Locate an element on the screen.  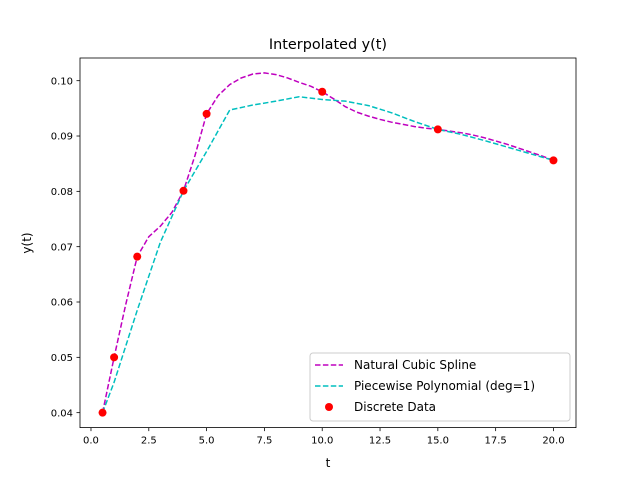
x-tick-label: 10.0 is located at coordinates (322, 441).